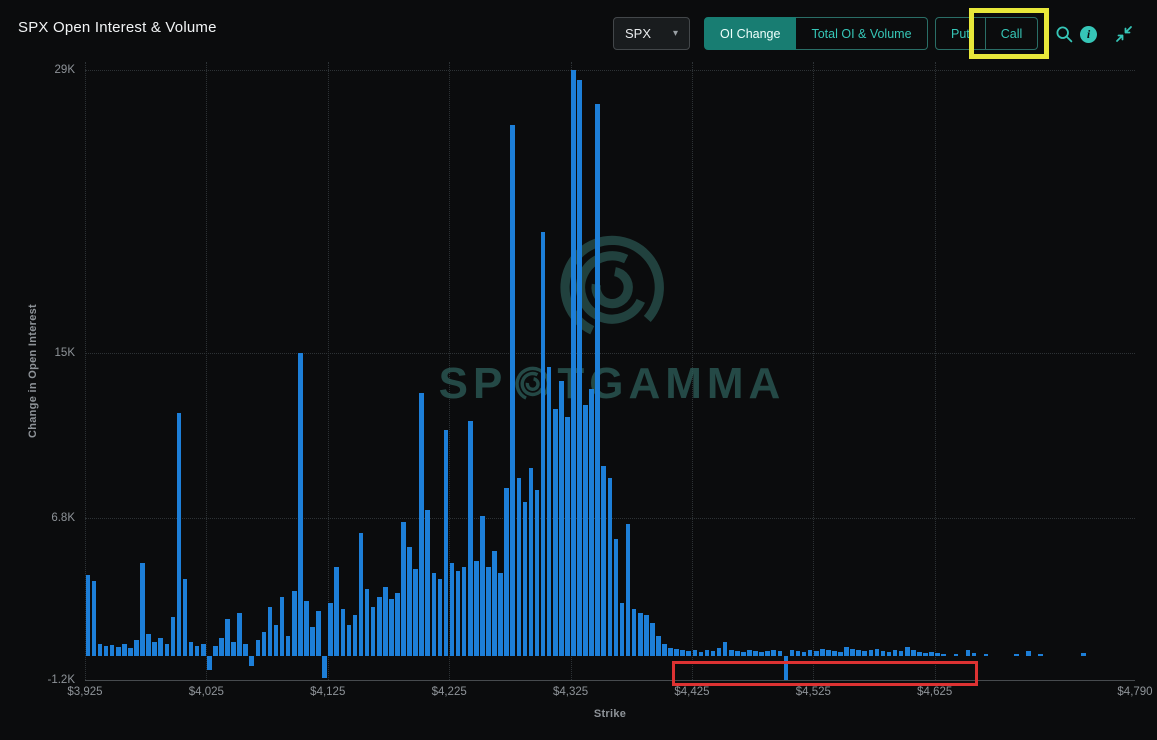  What do you see at coordinates (862, 33) in the screenshot?
I see `total-oi-volume-button: Total OI & Volume` at bounding box center [862, 33].